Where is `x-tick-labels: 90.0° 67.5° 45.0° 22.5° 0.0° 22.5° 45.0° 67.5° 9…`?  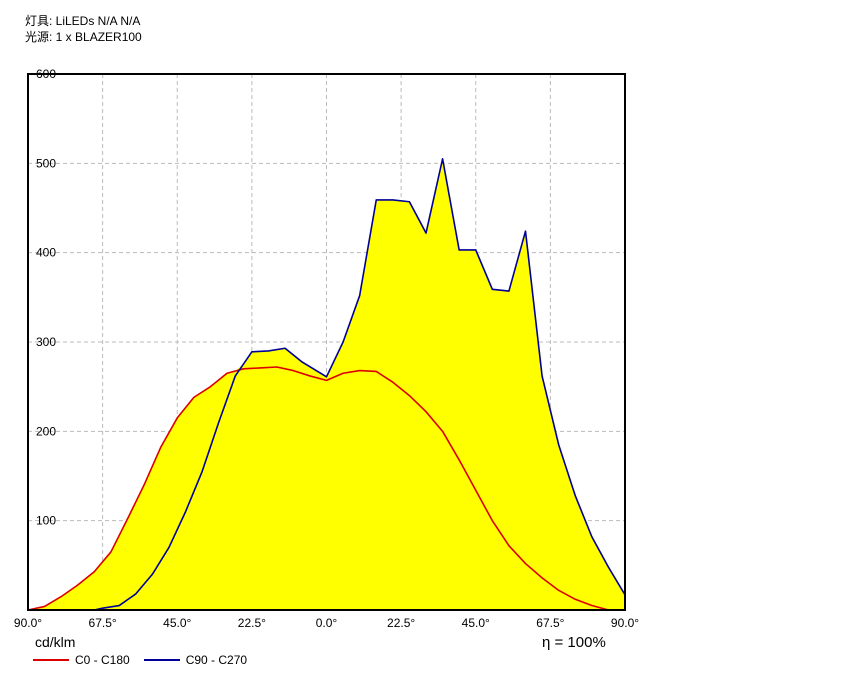 x-tick-labels: 90.0° 67.5° 45.0° 22.5° 0.0° 22.5° 45.0° 67.5° 9… is located at coordinates (326, 623).